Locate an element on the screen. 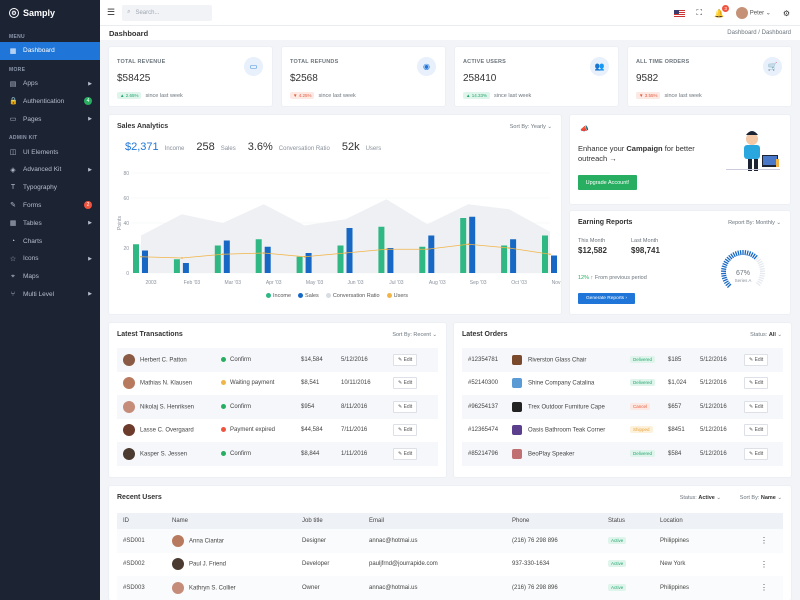 The image size is (800, 600). generate-reports-button: Generate Reports › is located at coordinates (606, 298).